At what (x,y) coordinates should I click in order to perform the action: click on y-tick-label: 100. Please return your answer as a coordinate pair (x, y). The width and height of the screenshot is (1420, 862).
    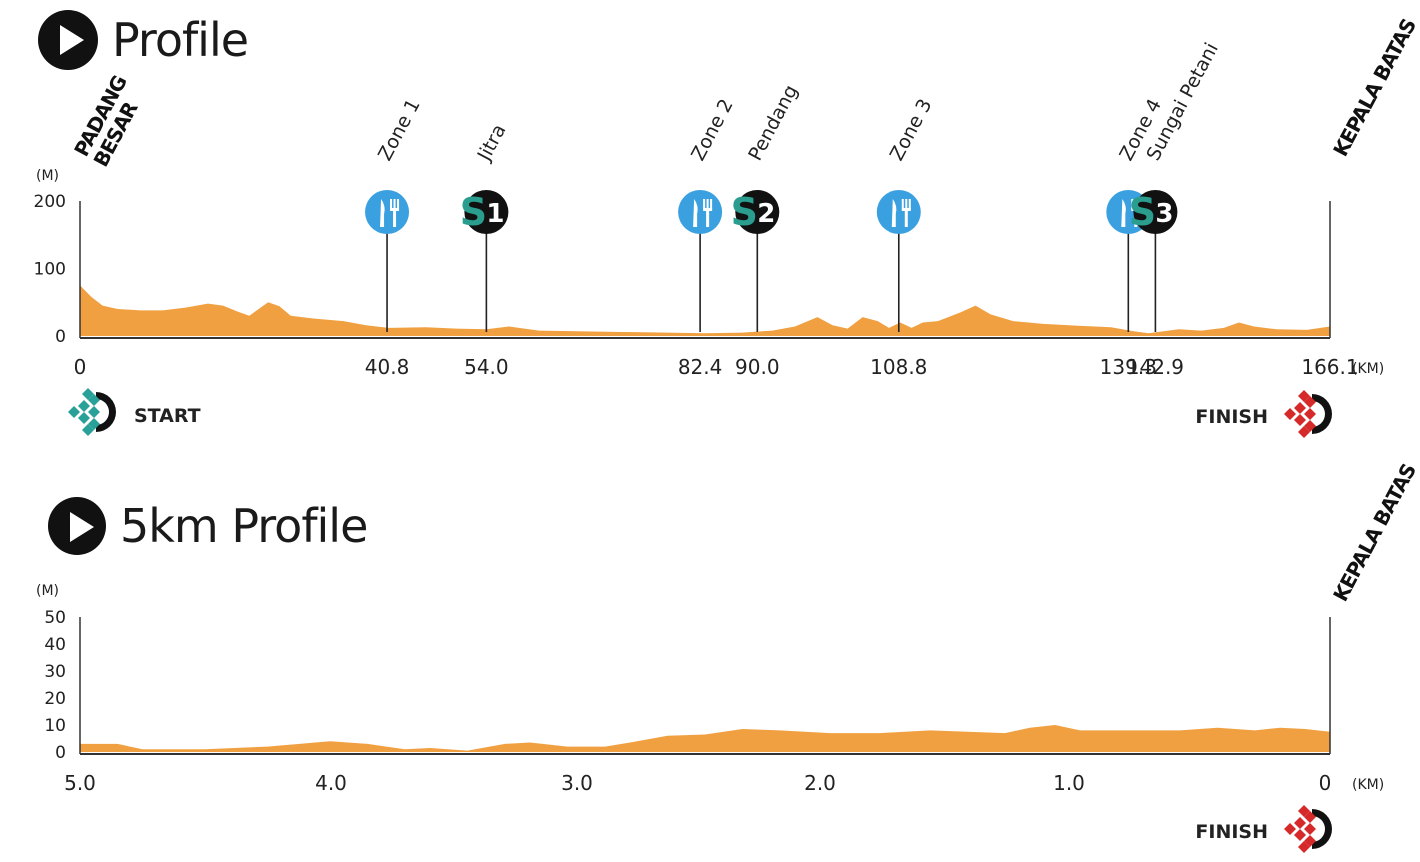
    Looking at the image, I should click on (50, 270).